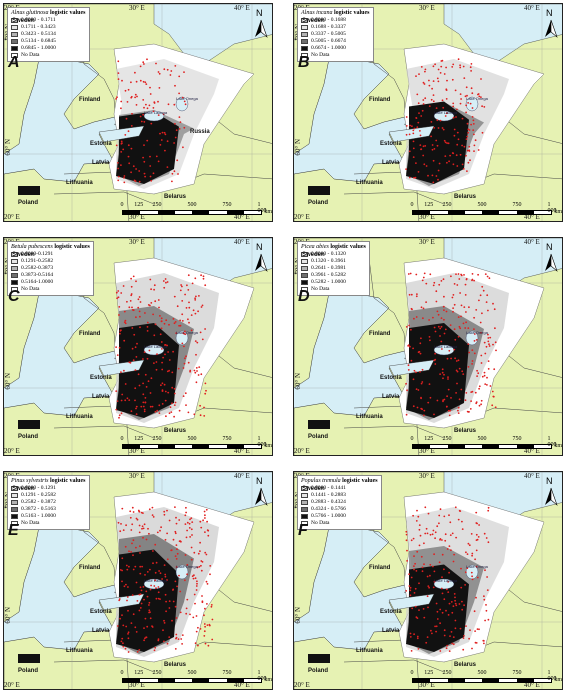 The height and width of the screenshot is (699, 567). Describe the element at coordinates (320, 523) in the screenshot. I see `legend-nodata-label: No Data` at that location.